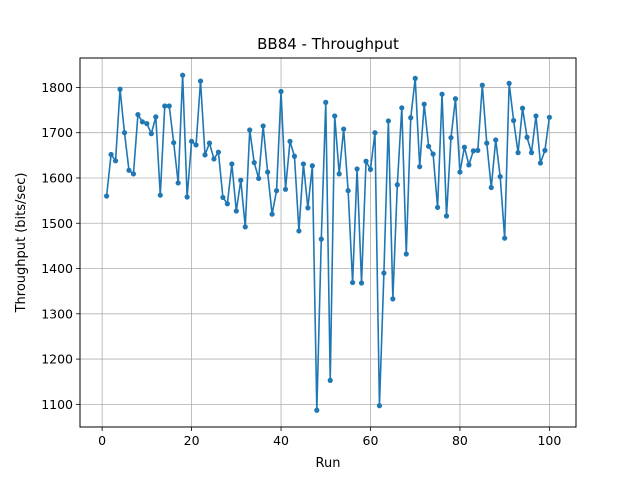  What do you see at coordinates (328, 463) in the screenshot?
I see `x-axis-label: Run` at bounding box center [328, 463].